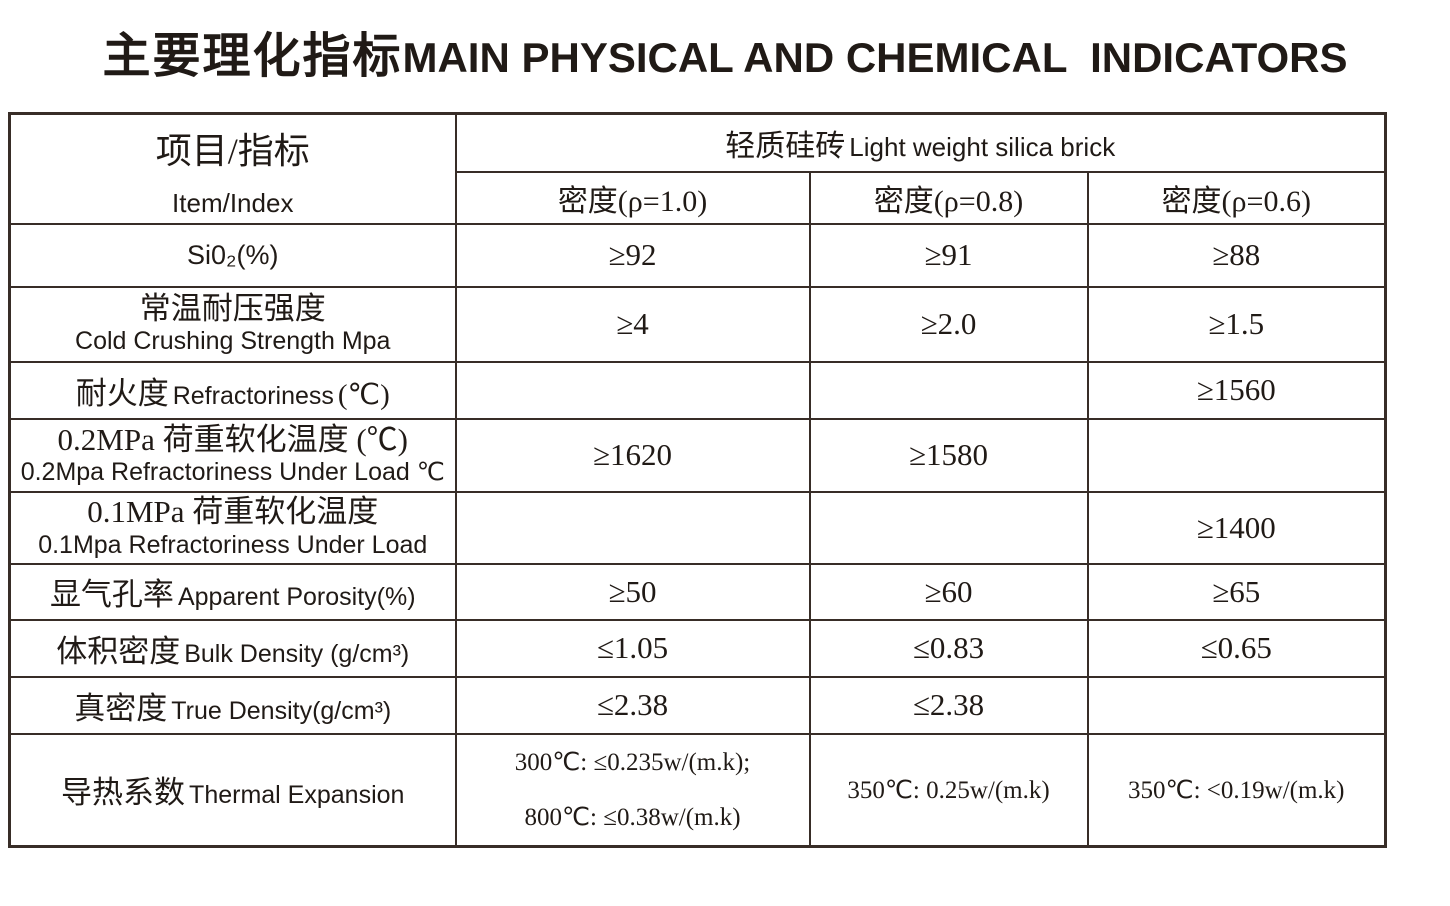 This screenshot has width=1450, height=906. I want to click on row-refractoriness: 耐火度 Refractoriness (℃) ≥1560, so click(697, 390).